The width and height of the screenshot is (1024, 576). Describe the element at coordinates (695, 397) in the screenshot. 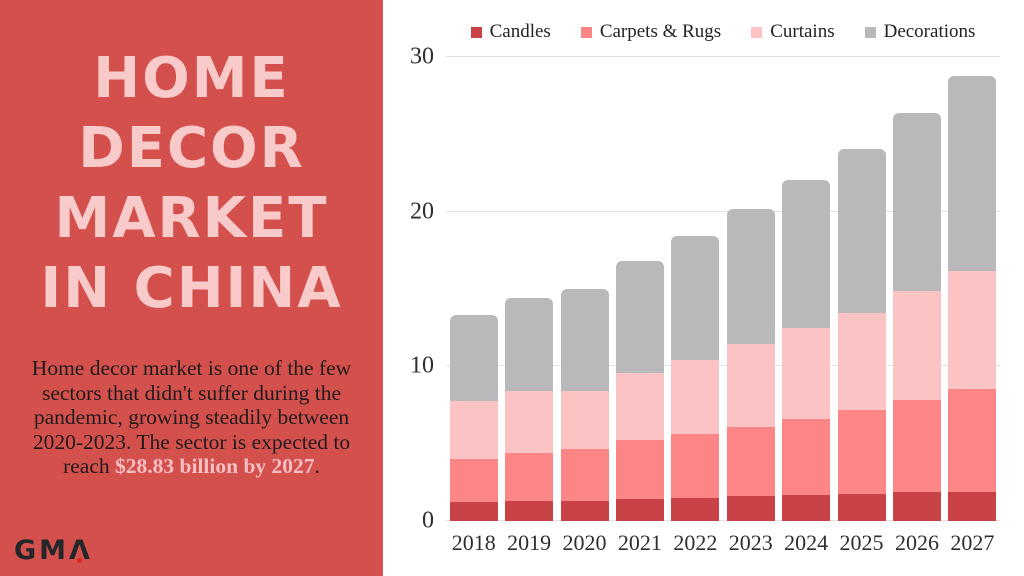

I see `bar-segment-2022-curtains` at that location.